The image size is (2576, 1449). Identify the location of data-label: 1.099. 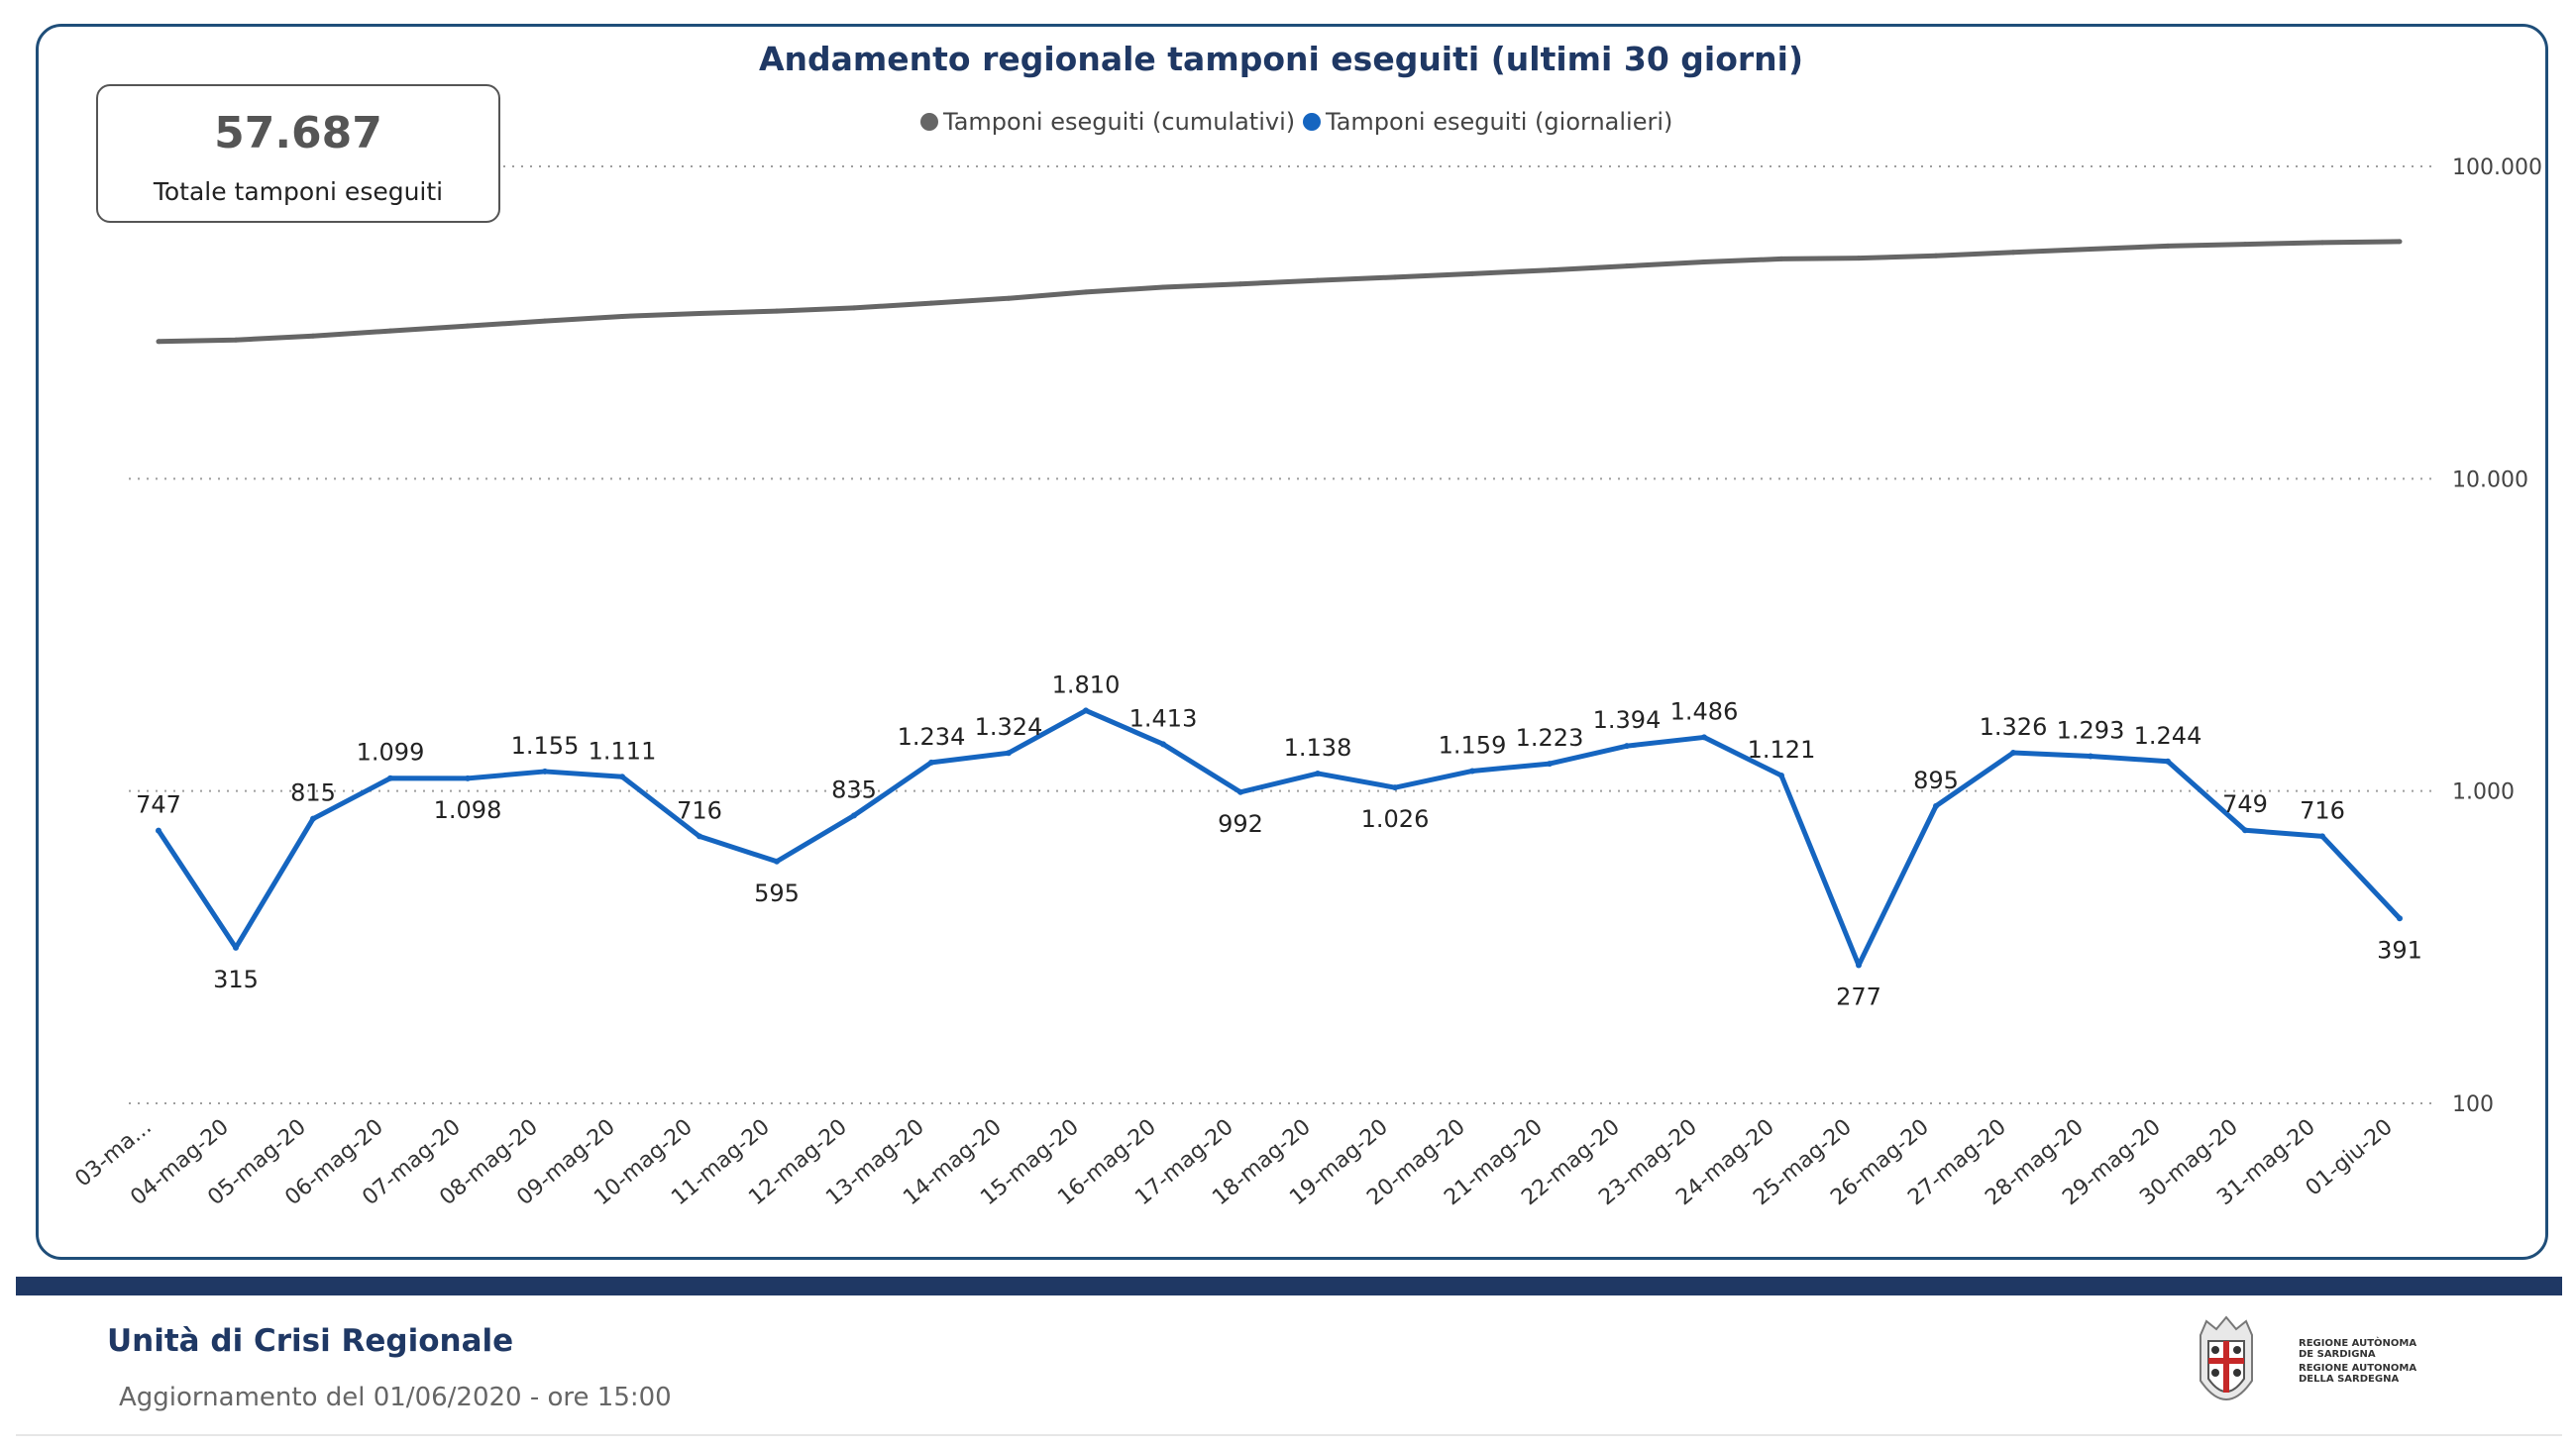
(391, 753).